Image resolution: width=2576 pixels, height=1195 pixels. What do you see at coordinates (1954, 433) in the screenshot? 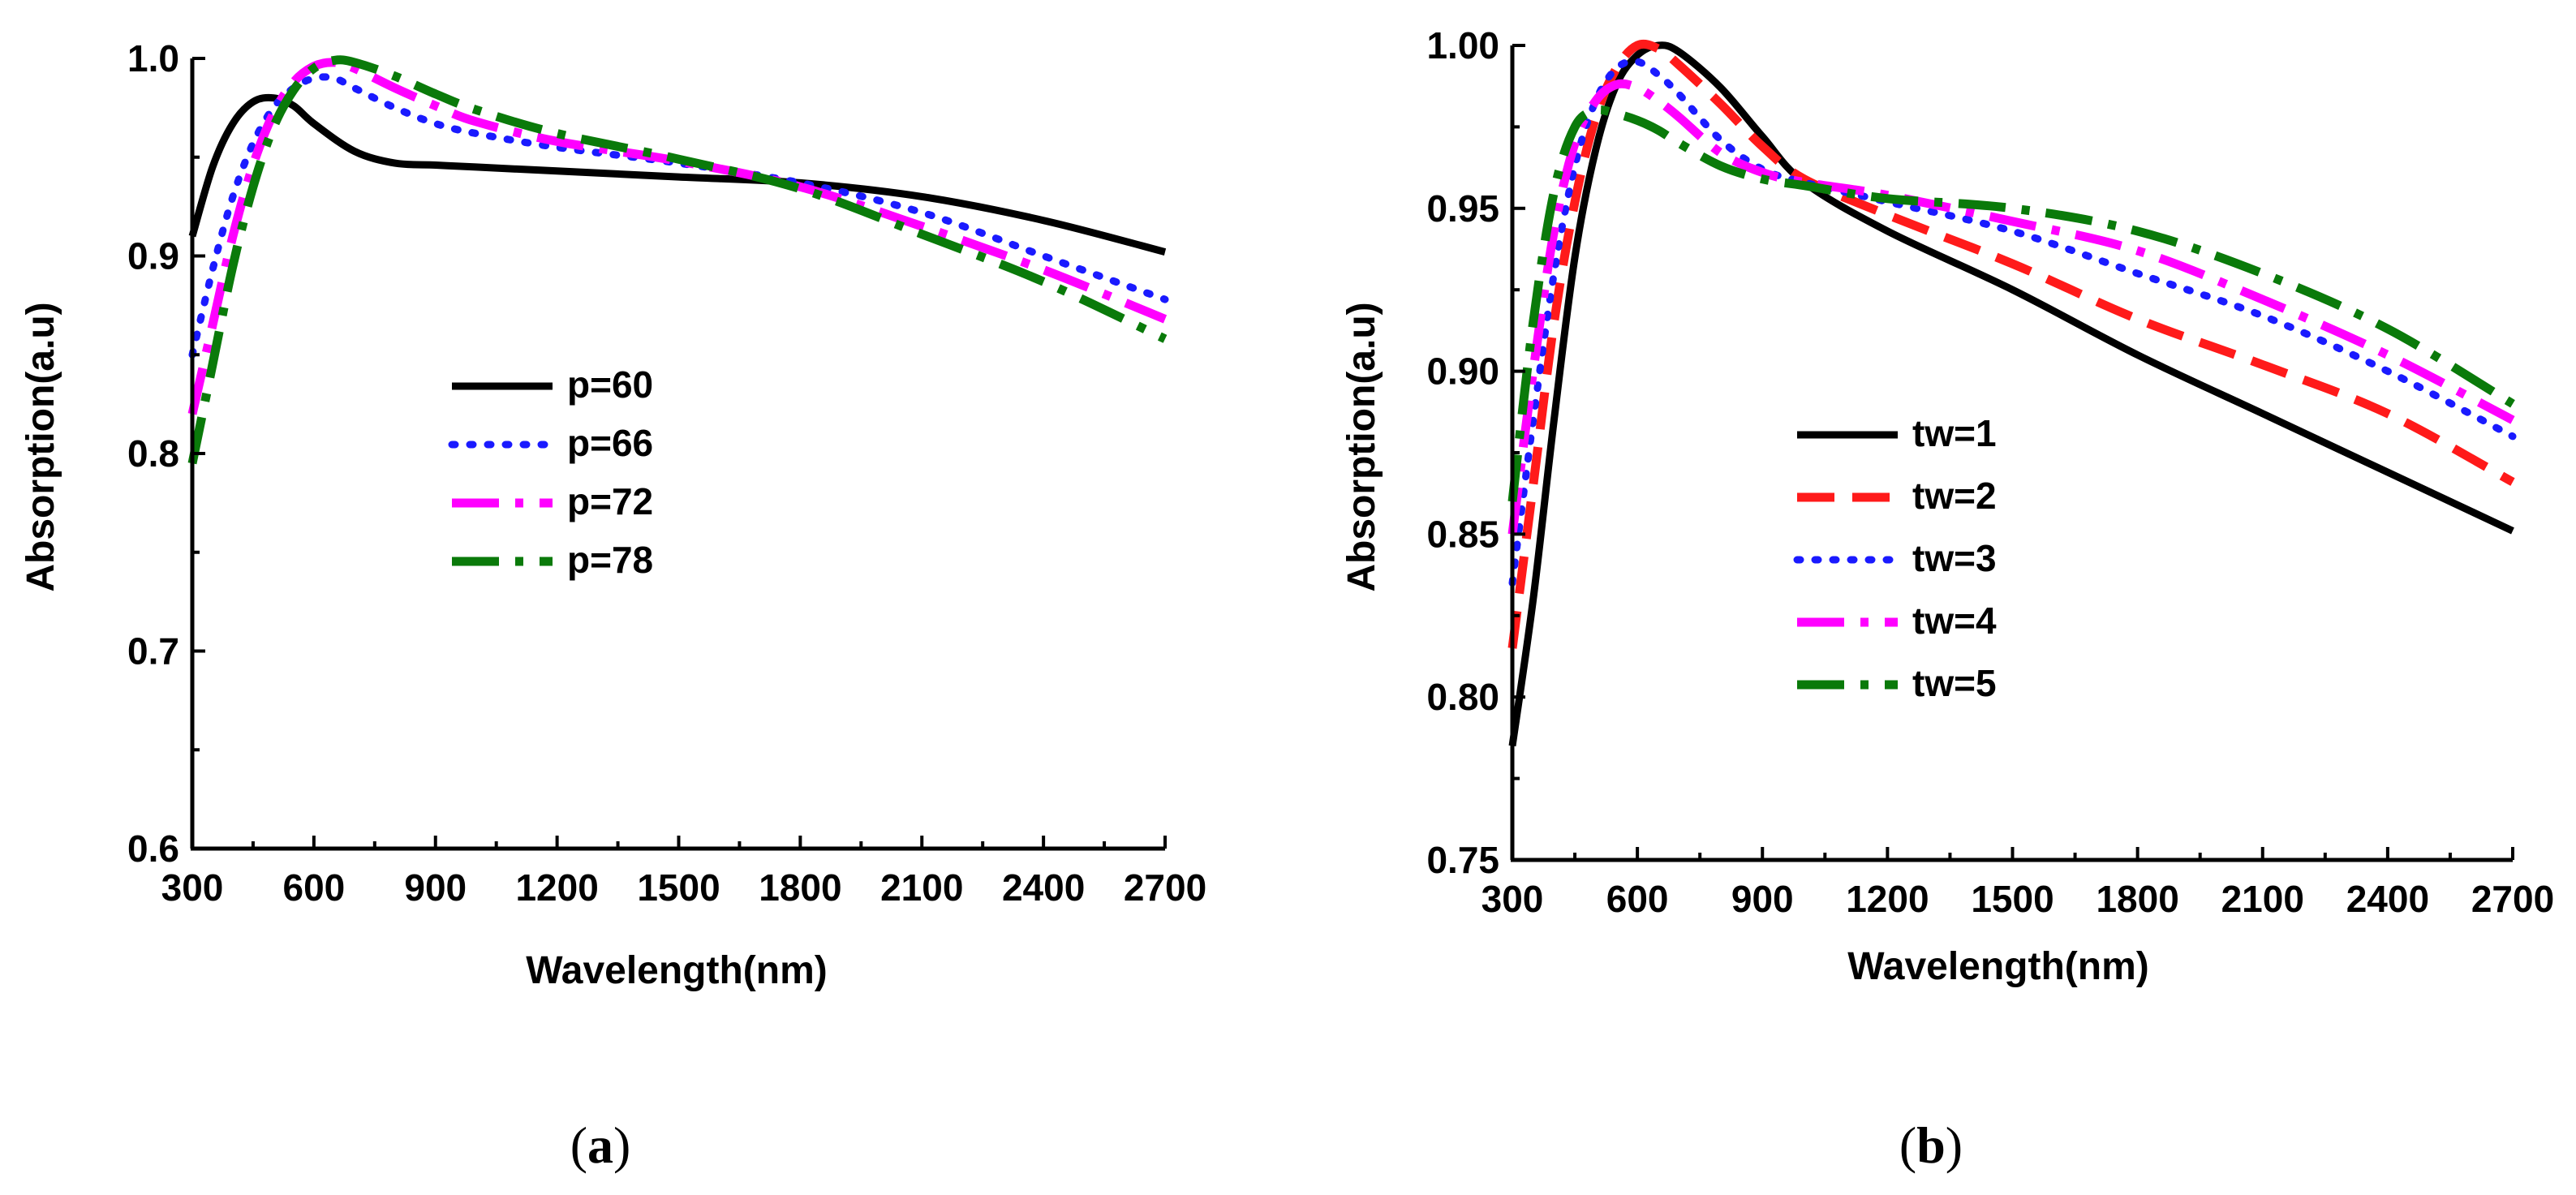
I see `panel-b-legend-label: tw=1` at bounding box center [1954, 433].